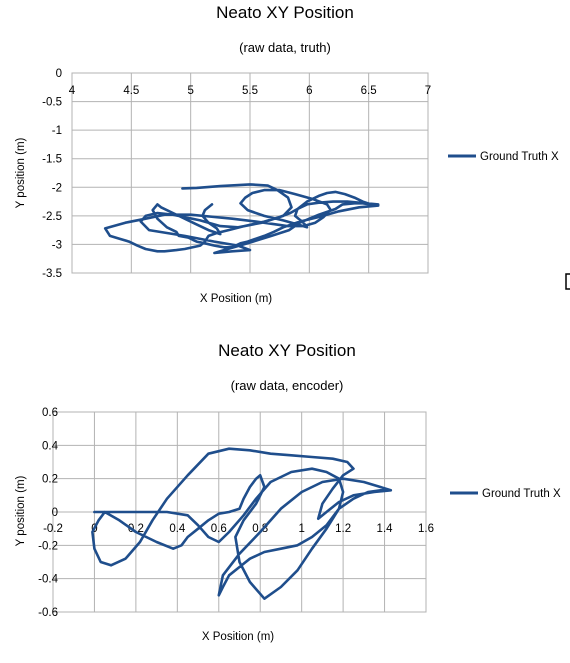 The height and width of the screenshot is (663, 570). I want to click on y-tick-label: -0.6, so click(48, 613).